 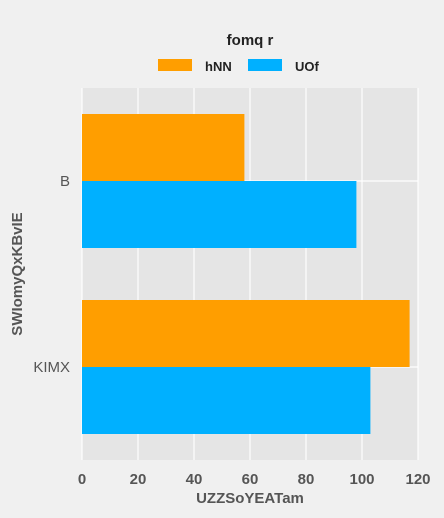 I want to click on x-tick-label: 40, so click(x=194, y=479).